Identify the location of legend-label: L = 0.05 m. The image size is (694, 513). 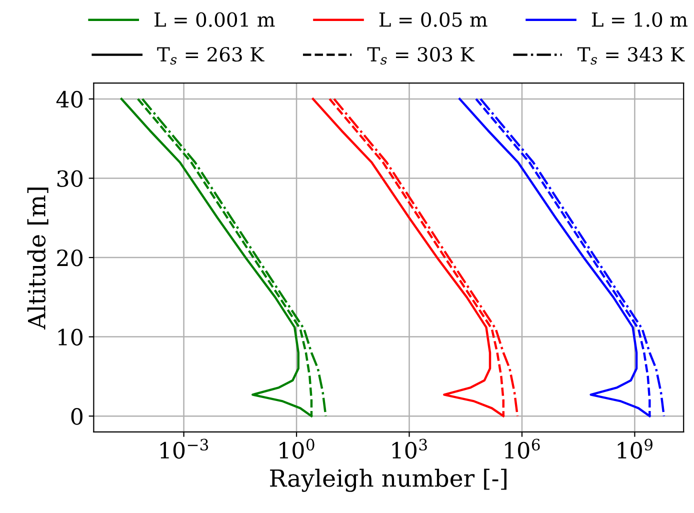
(433, 19).